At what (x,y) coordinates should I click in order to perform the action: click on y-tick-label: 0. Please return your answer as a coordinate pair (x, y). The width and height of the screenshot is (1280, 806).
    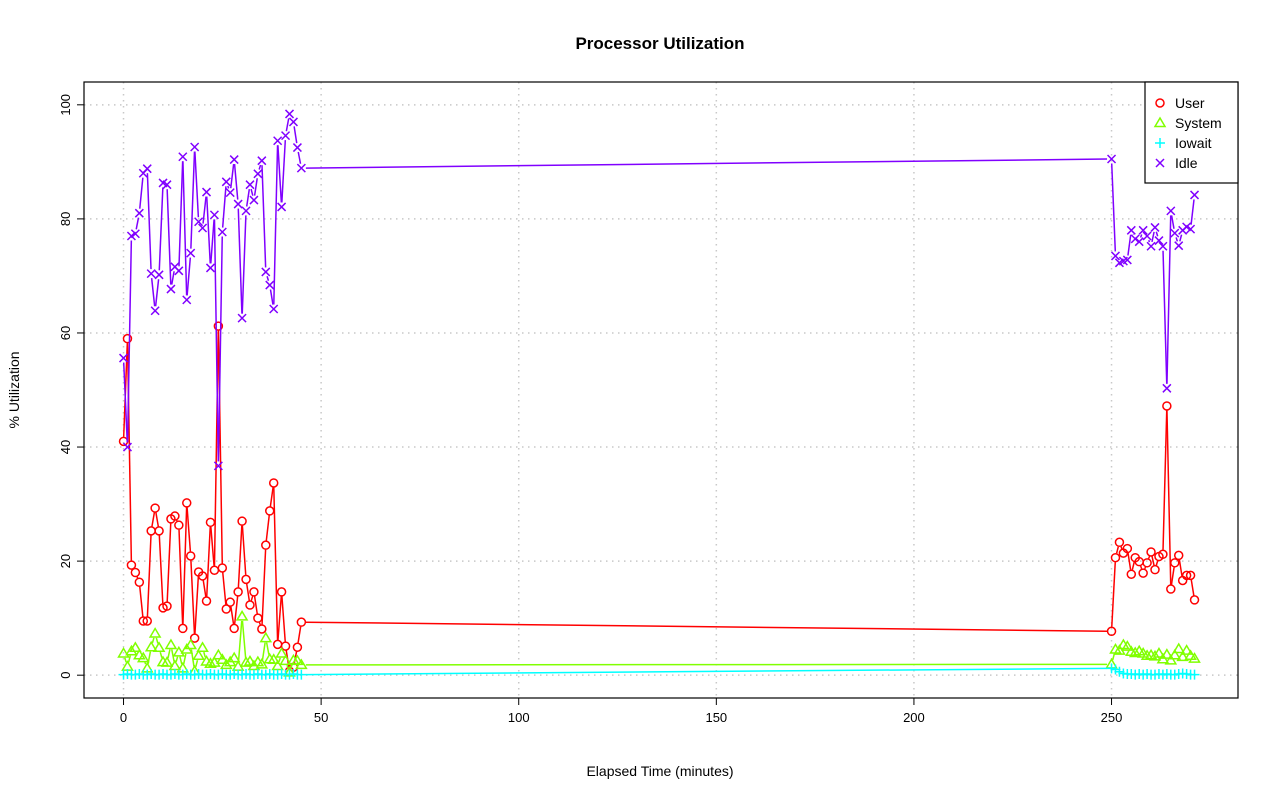
    Looking at the image, I should click on (65, 675).